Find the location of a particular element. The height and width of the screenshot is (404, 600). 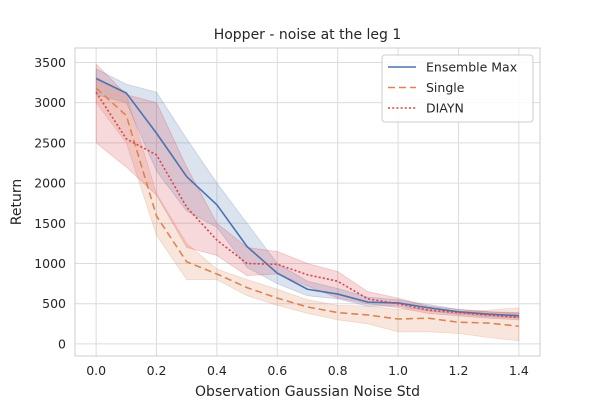

y-axis-label: Return is located at coordinates (17, 202).